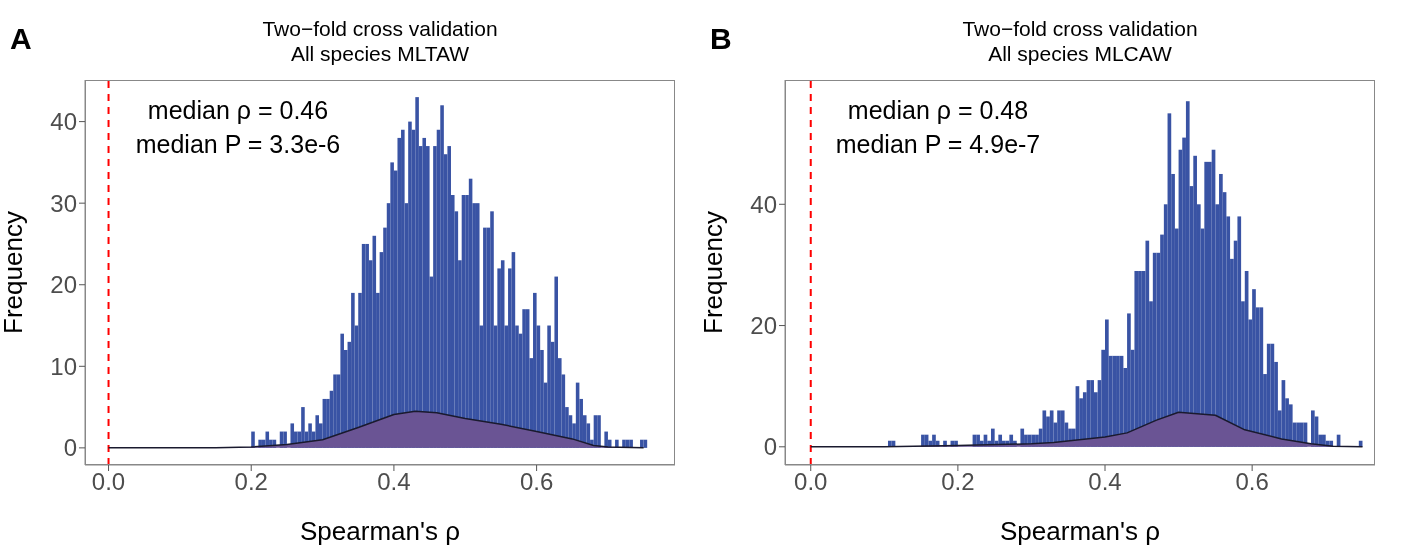  What do you see at coordinates (21, 39) in the screenshot?
I see `text: A` at bounding box center [21, 39].